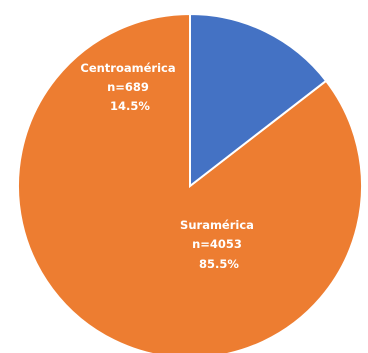 Image resolution: width=368 pixels, height=353 pixels. What do you see at coordinates (130, 106) in the screenshot?
I see `centroamerica-percent: 14.5%` at bounding box center [130, 106].